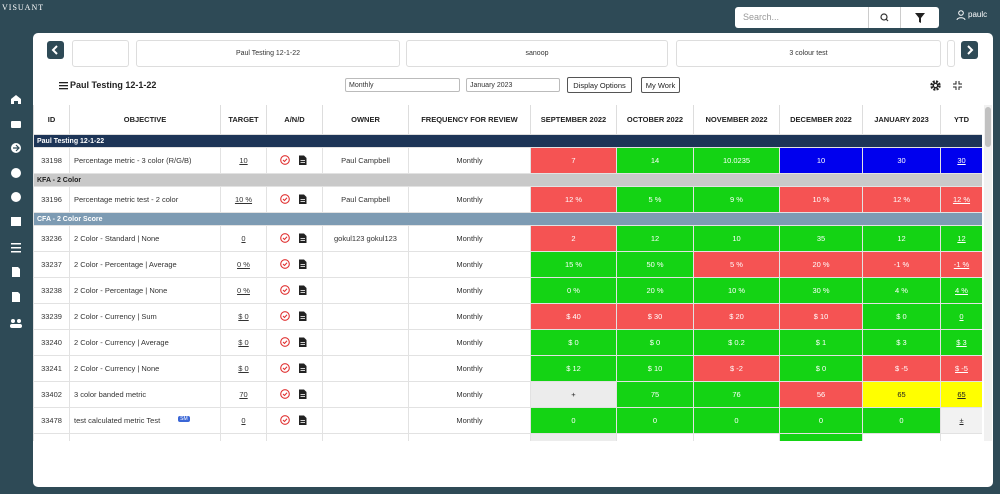 The width and height of the screenshot is (1000, 494). Describe the element at coordinates (599, 85) in the screenshot. I see `display-options-button: Display Options` at that location.